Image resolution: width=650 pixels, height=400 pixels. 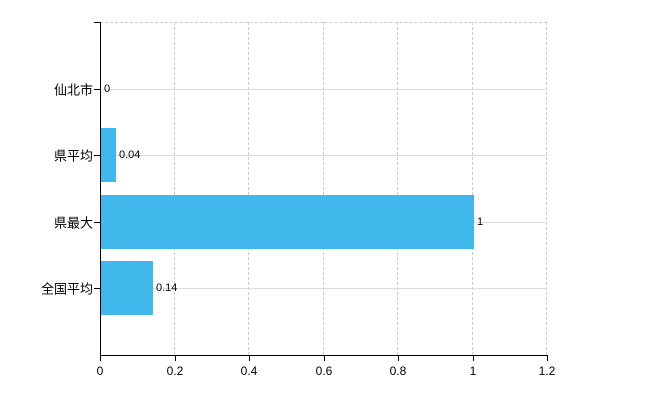 What do you see at coordinates (73, 223) in the screenshot?
I see `category-label: 県最大` at bounding box center [73, 223].